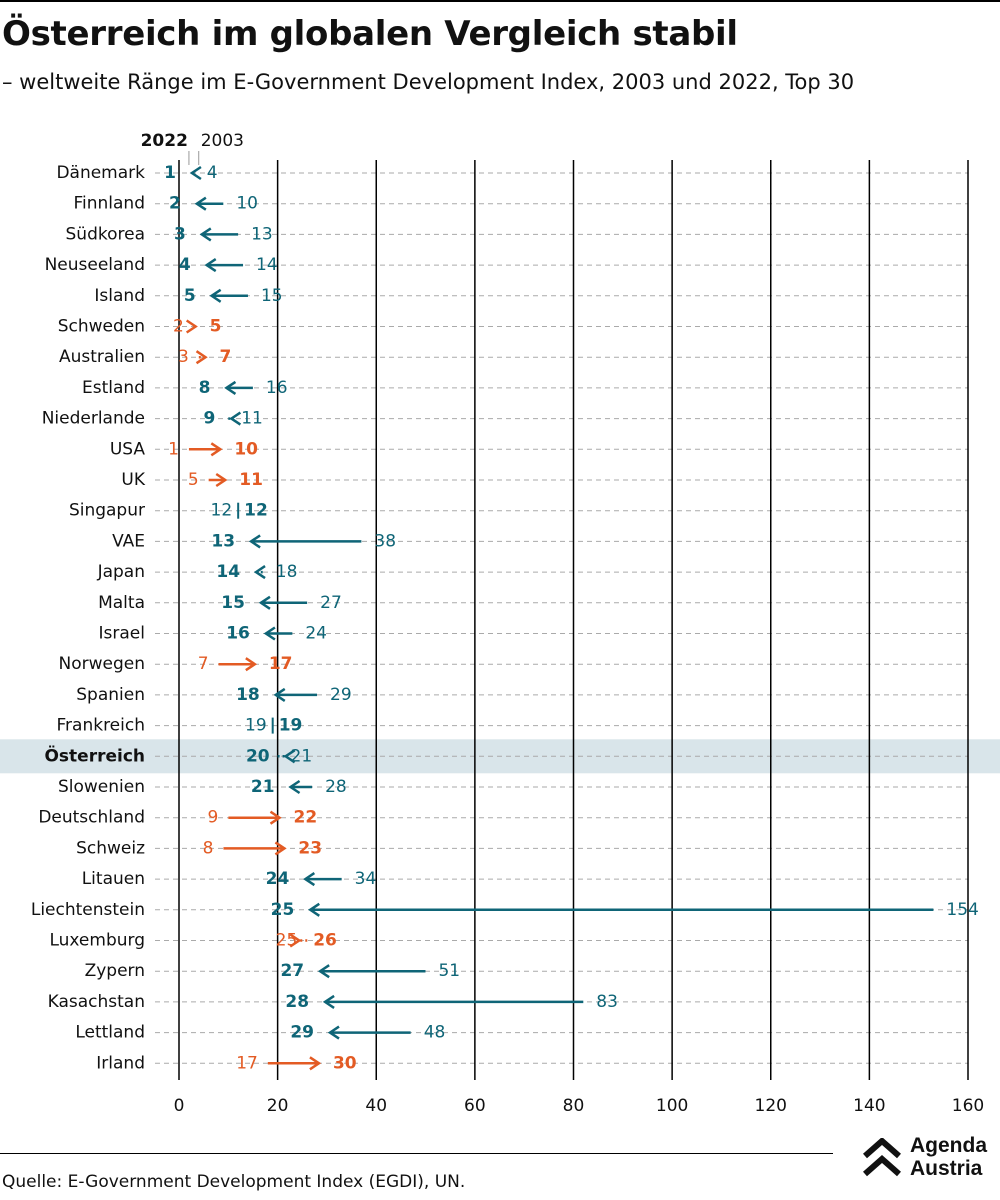 The image size is (1000, 1200). What do you see at coordinates (179, 1106) in the screenshot?
I see `x-tick-label: 0` at bounding box center [179, 1106].